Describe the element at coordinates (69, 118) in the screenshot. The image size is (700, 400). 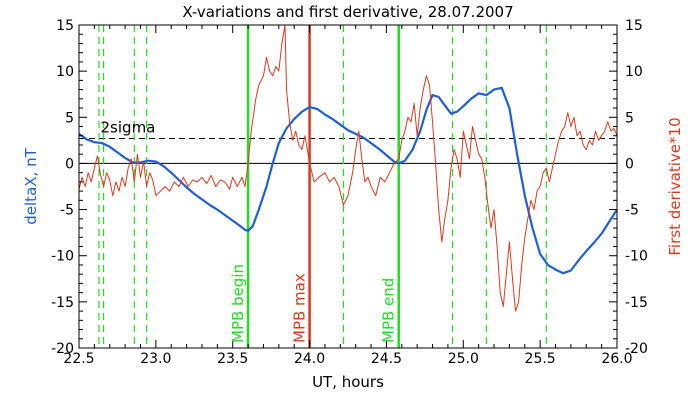
I see `y-tick-label-left: 5` at that location.